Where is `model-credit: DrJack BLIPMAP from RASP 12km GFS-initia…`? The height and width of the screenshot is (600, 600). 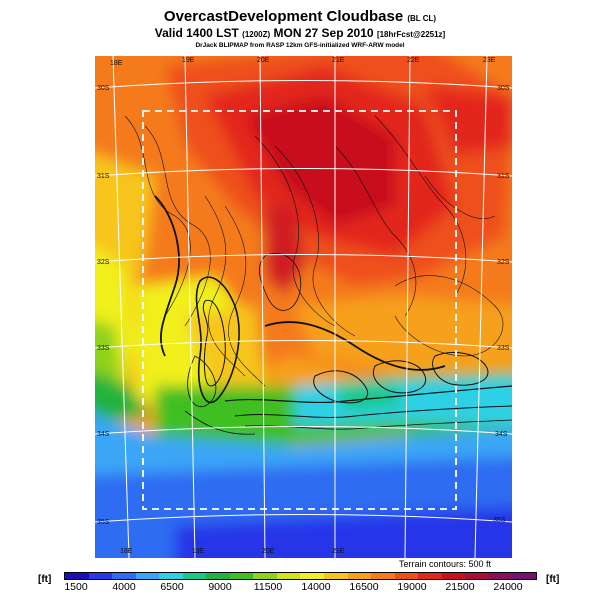 model-credit: DrJack BLIPMAP from RASP 12km GFS-initia… is located at coordinates (300, 45).